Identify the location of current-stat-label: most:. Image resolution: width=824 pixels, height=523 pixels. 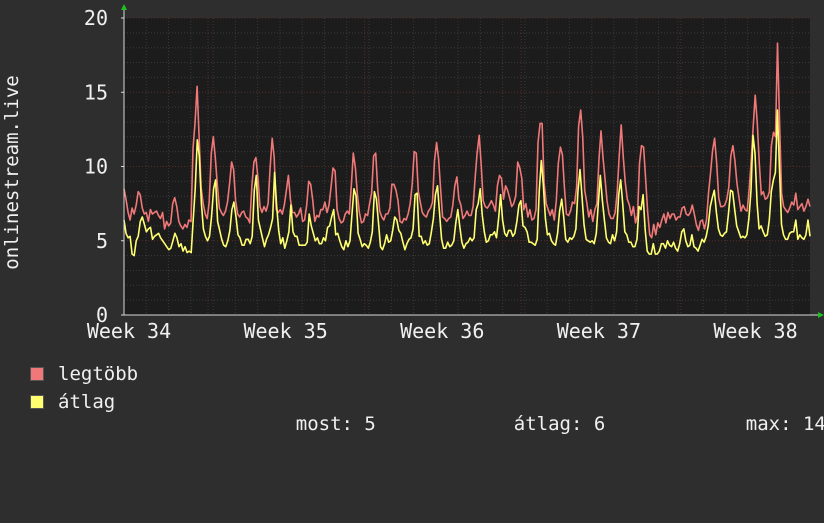
(324, 424).